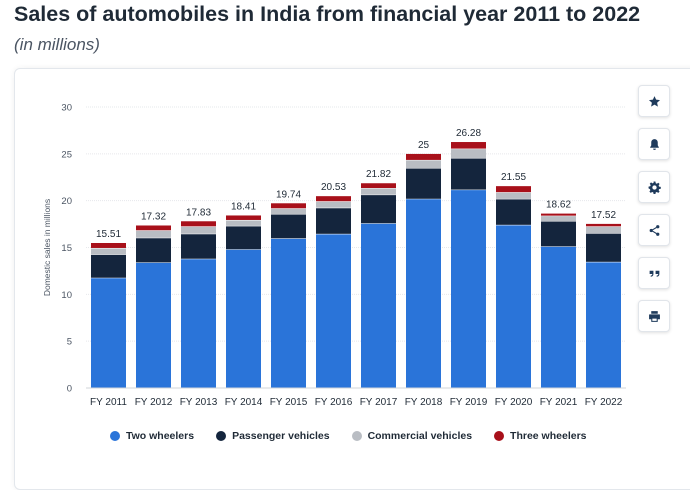  Describe the element at coordinates (559, 402) in the screenshot. I see `x-tick-label: FY 2021` at that location.